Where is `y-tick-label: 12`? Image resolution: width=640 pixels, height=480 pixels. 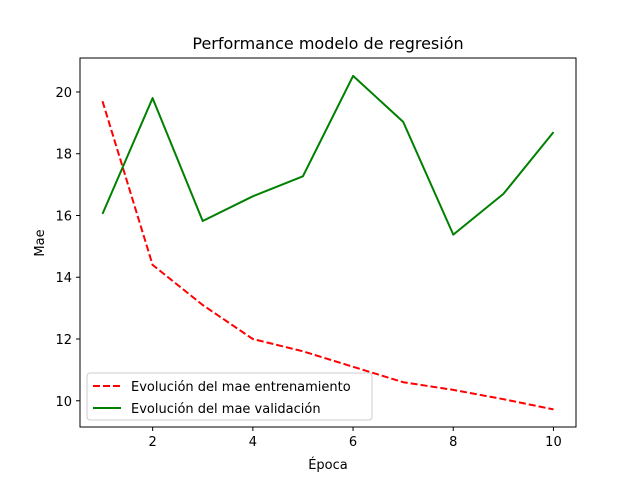 y-tick-label: 12 is located at coordinates (63, 340).